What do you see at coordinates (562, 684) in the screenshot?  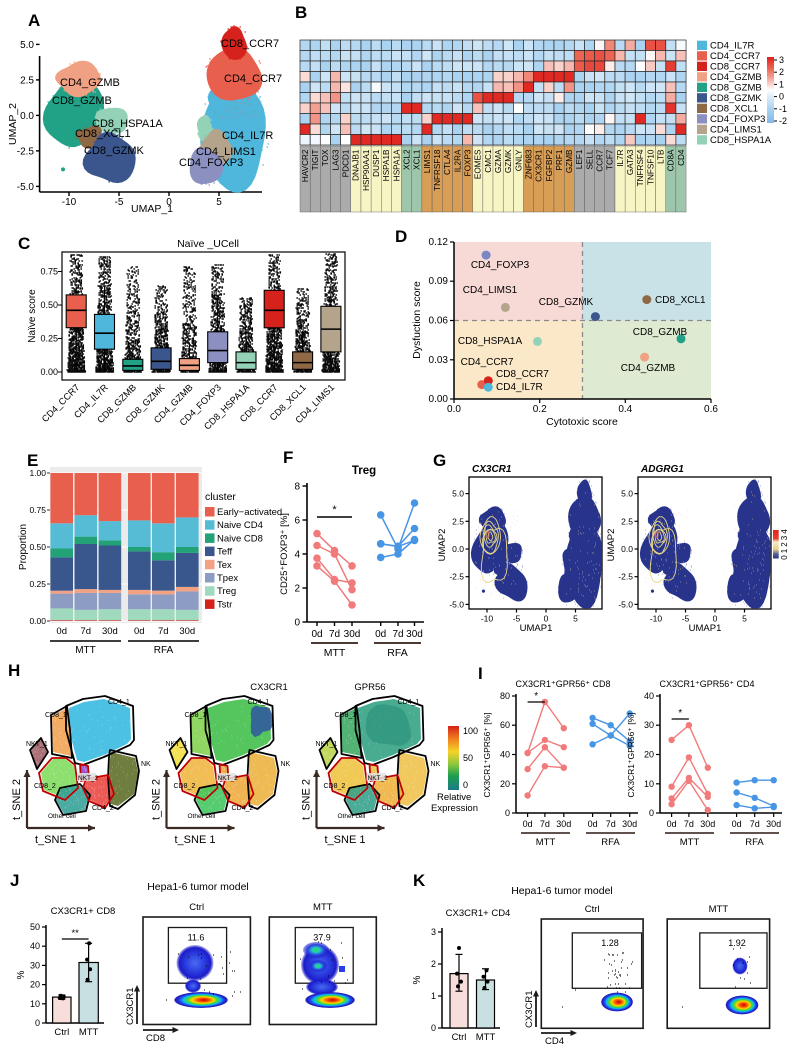 I see `svg-text: CX3CR1⁺GPR56⁺ CD8` at bounding box center [562, 684].